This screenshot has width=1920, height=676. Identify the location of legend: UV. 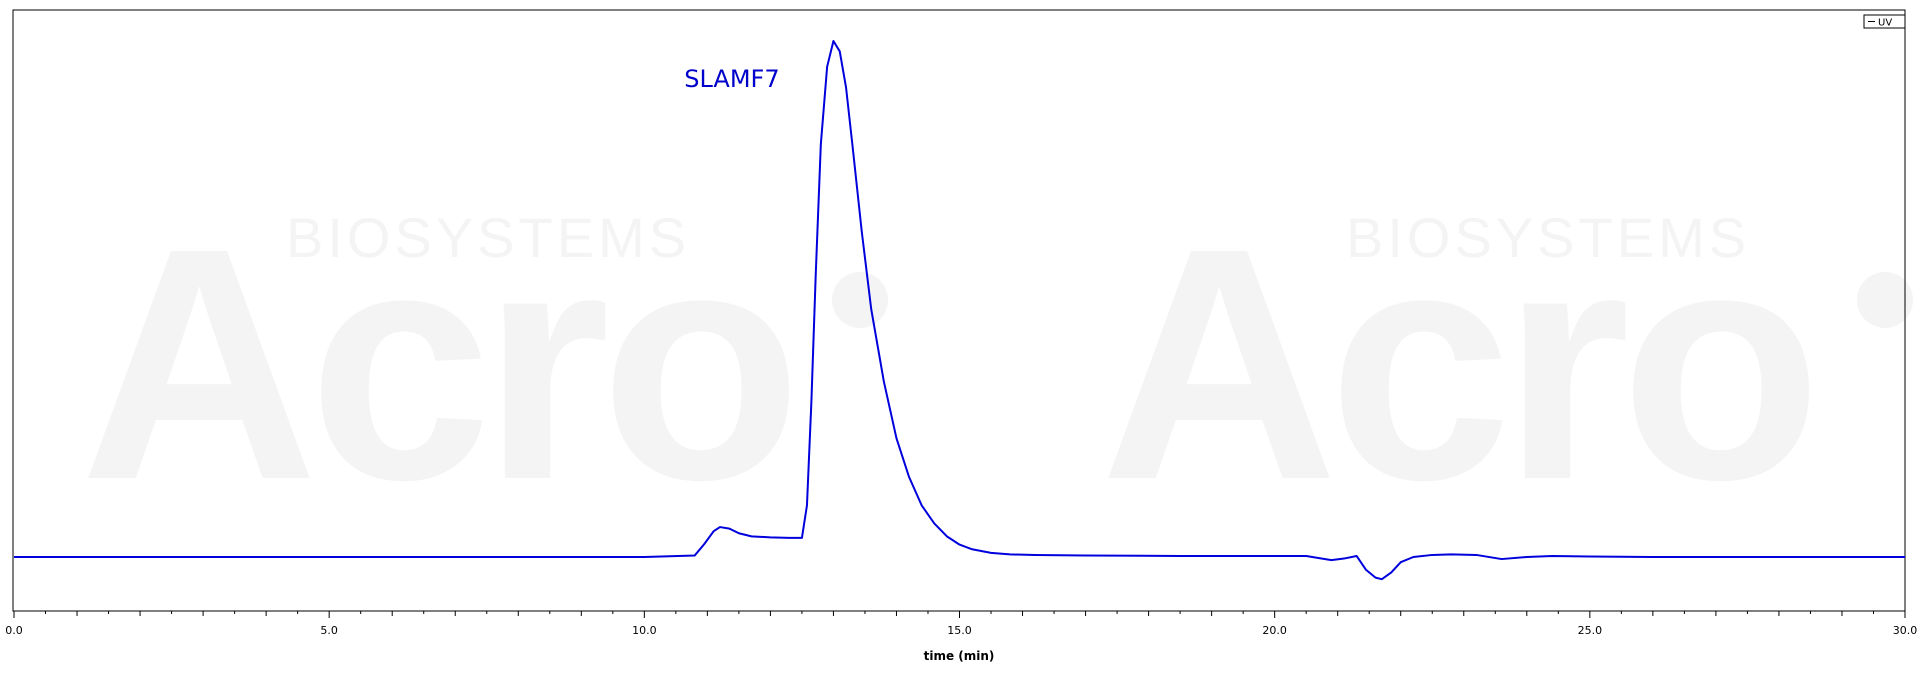
(1884, 21).